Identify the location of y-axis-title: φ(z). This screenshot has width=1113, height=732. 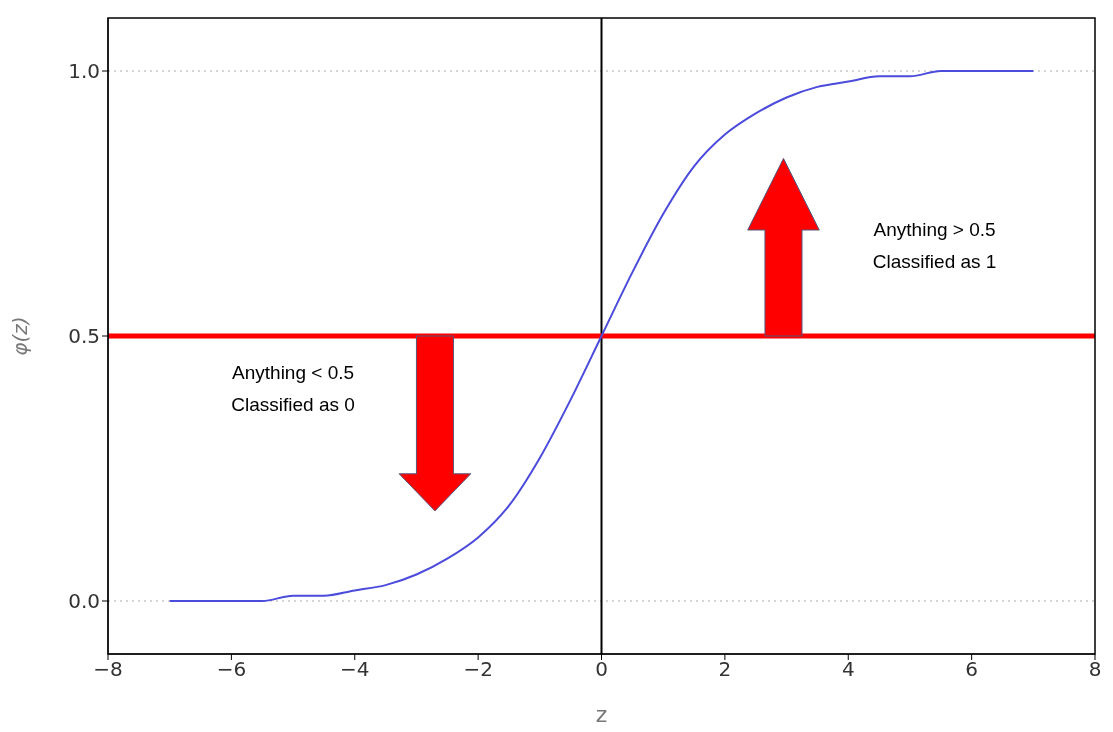
(20, 336).